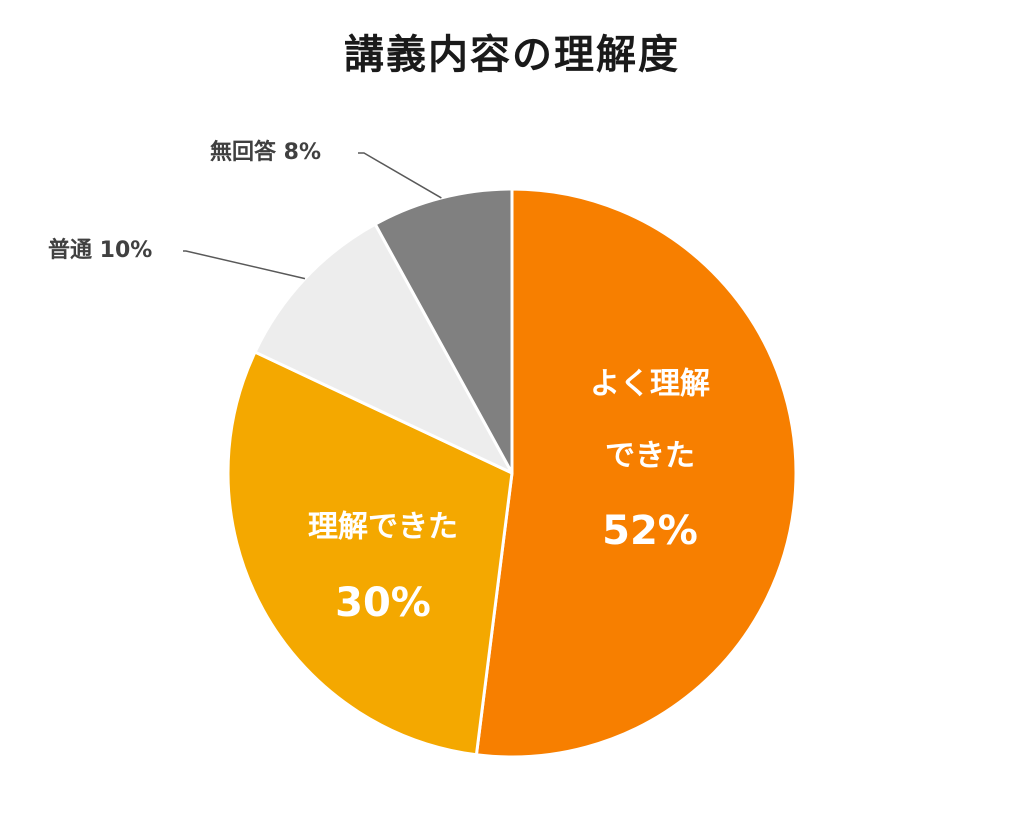 This screenshot has width=1024, height=835. I want to click on chart-title: 講義内容の理解度, so click(512, 55).